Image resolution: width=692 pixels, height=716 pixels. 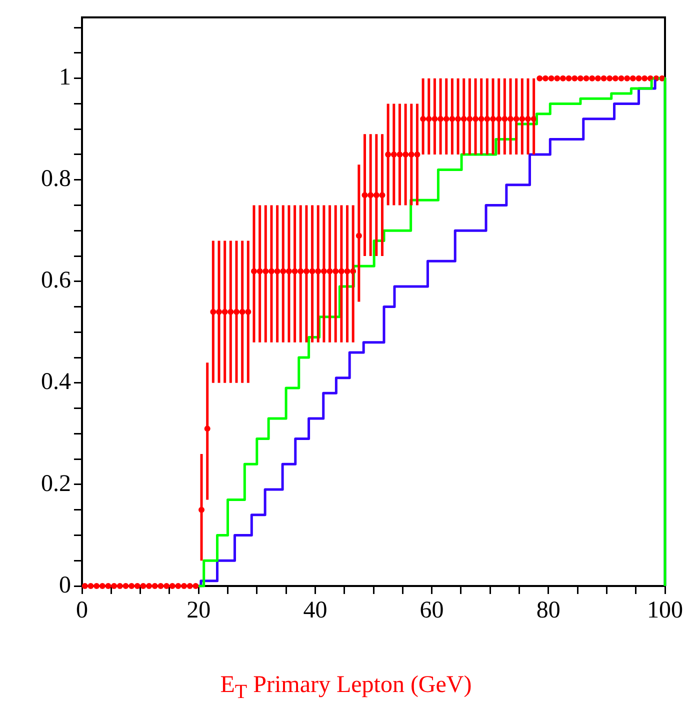 I want to click on y-tick-label: 0.2, so click(x=56, y=483).